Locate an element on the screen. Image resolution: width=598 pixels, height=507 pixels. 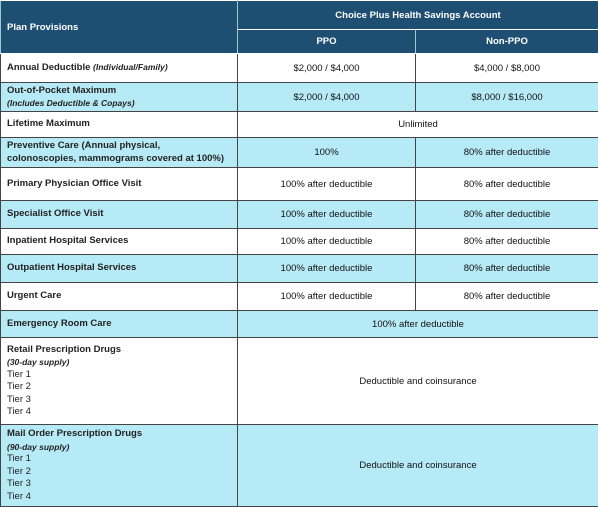
provision-label: Specialist Office Visit is located at coordinates (55, 213).